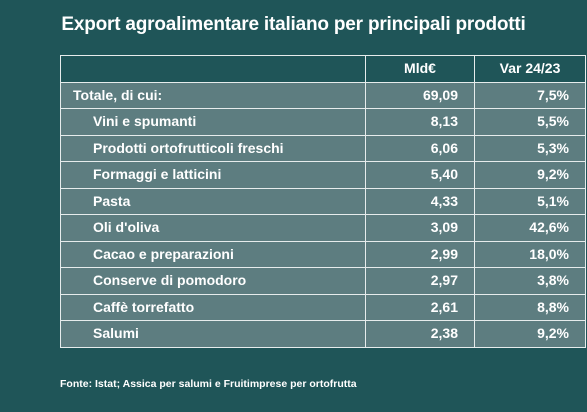 This screenshot has width=587, height=412. Describe the element at coordinates (420, 148) in the screenshot. I see `row-value: 6,06` at that location.